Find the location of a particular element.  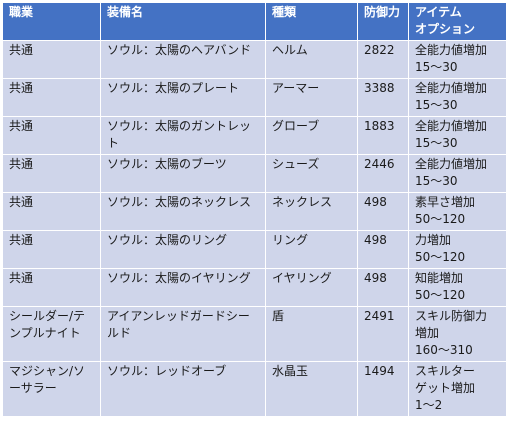

table-row: 共通 ソウル：太陽のブーツ シューズ 2446 全能力値増加 15～30 is located at coordinates (254, 173).